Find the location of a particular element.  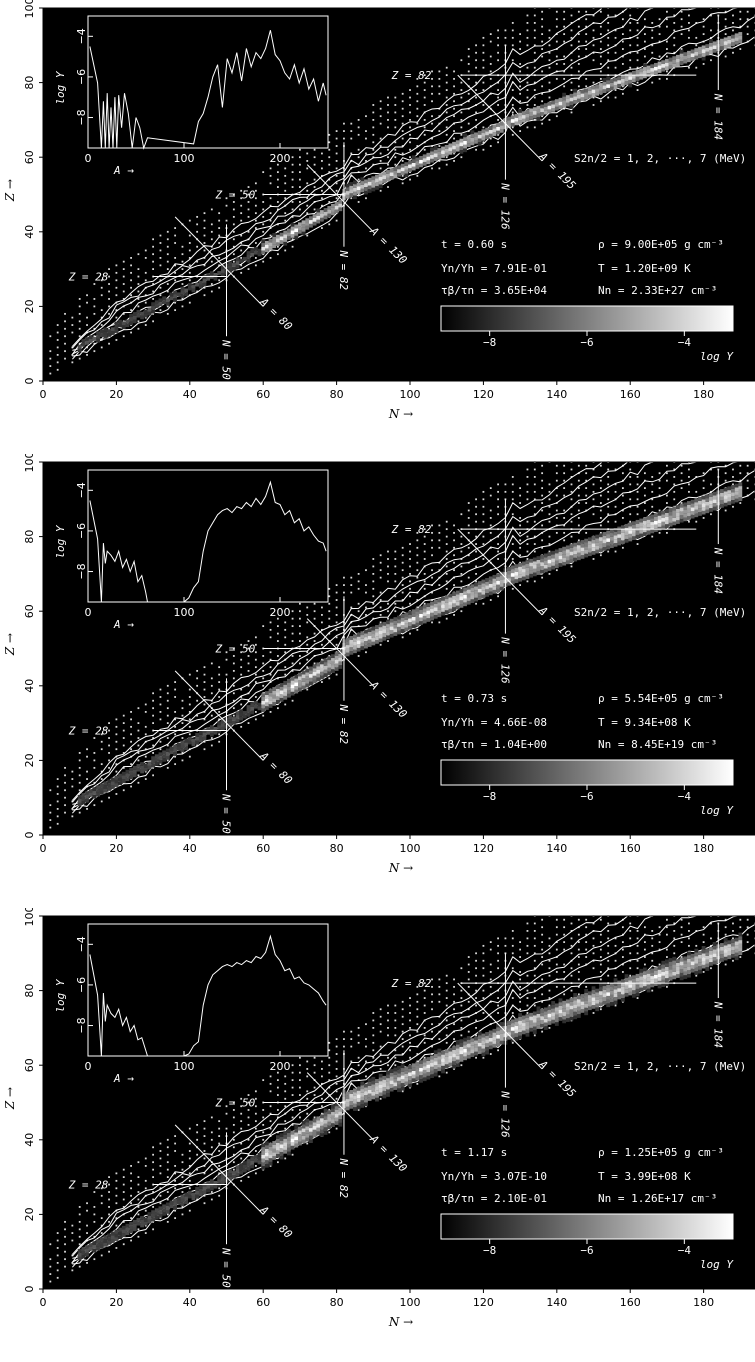

colorbar-tick-label: −6 is located at coordinates (586, 796).